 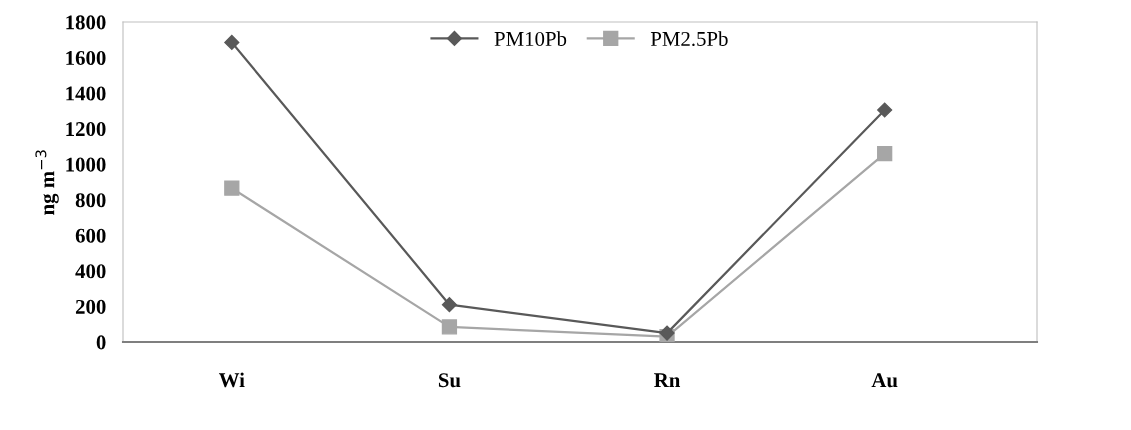 What do you see at coordinates (47, 182) in the screenshot?
I see `y-axis-title: ng m$^{−3}$` at bounding box center [47, 182].